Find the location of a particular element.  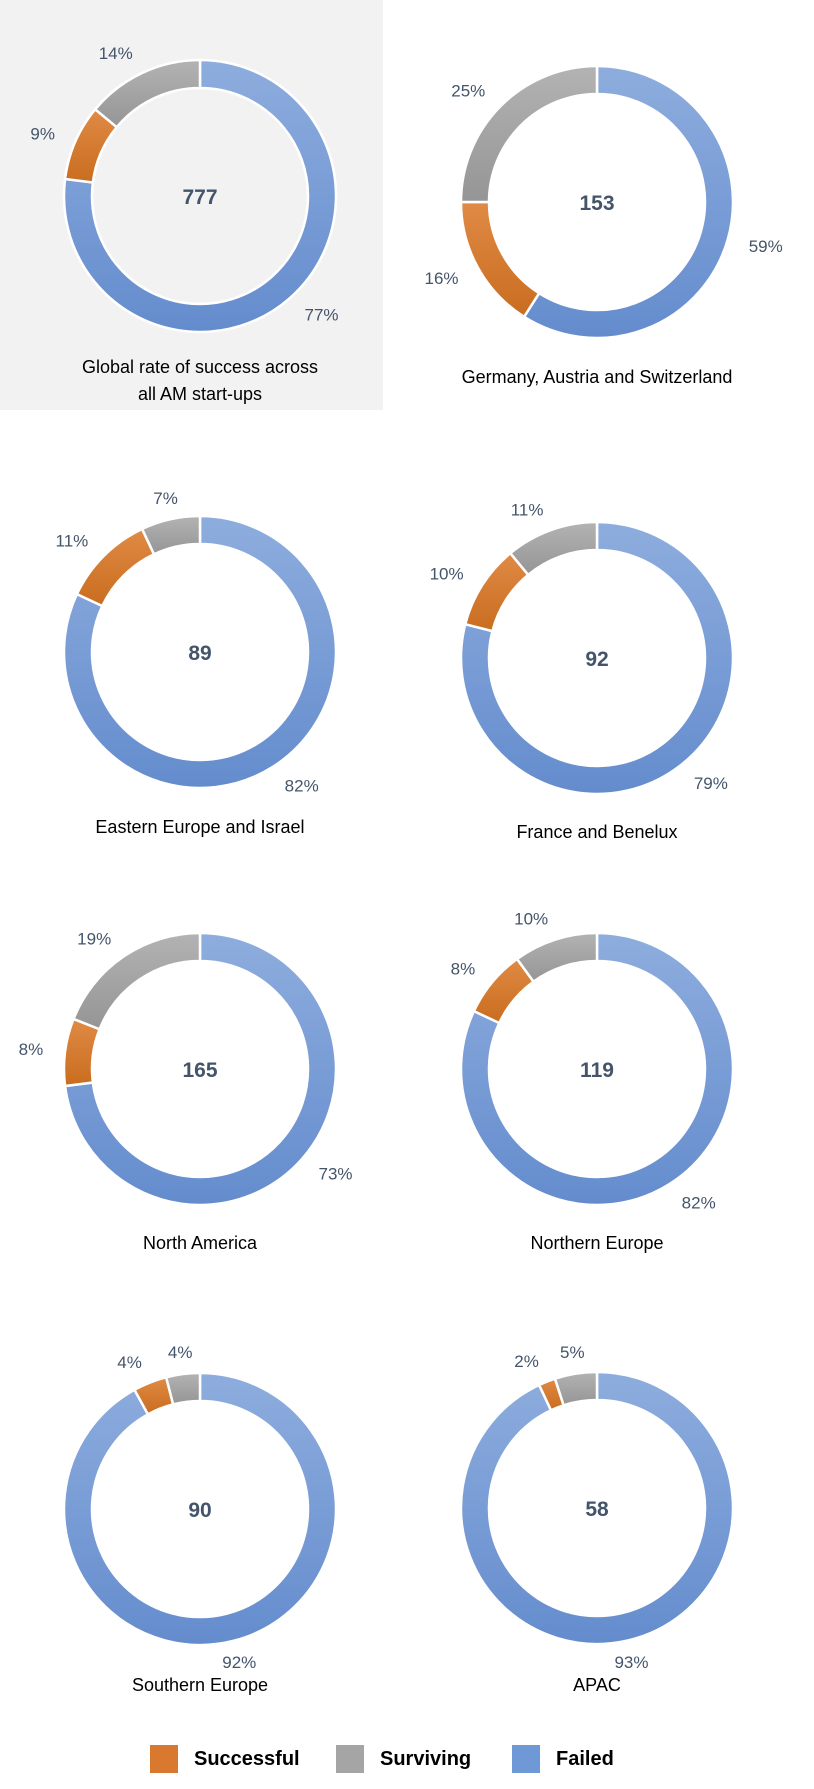

pct-label-surviving: 4% is located at coordinates (180, 1352).